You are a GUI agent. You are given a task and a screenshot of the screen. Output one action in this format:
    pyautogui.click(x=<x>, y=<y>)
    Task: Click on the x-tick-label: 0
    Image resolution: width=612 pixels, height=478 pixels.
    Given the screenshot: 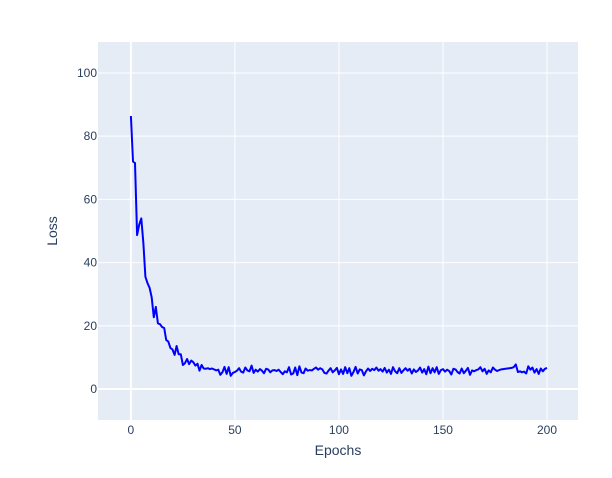 What is the action you would take?
    pyautogui.click(x=131, y=430)
    